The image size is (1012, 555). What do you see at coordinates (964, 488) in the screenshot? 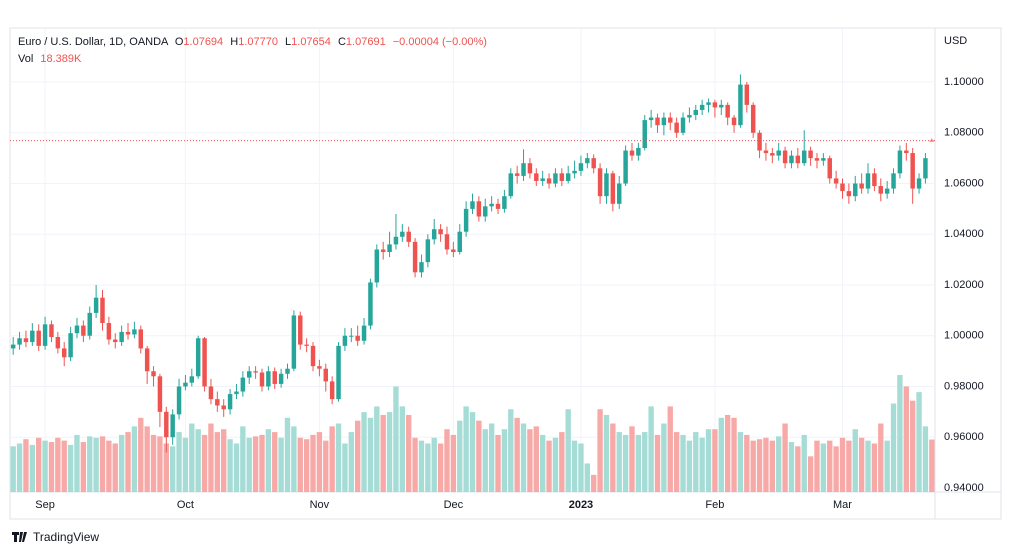
I see `y-tick-label: 0.94000` at bounding box center [964, 488].